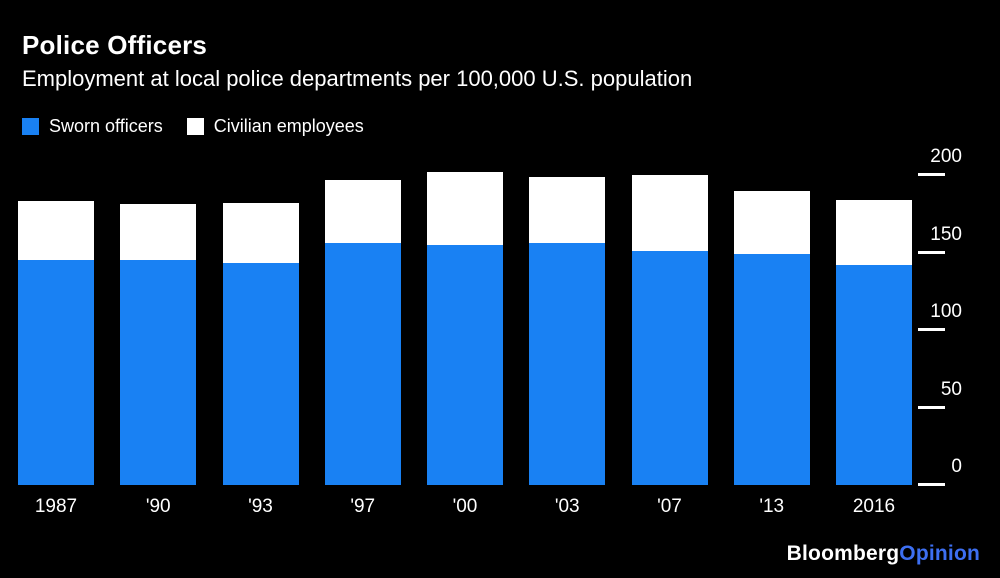 This screenshot has height=578, width=1000. Describe the element at coordinates (939, 553) in the screenshot. I see `opinion-wordmark: Opinion` at that location.